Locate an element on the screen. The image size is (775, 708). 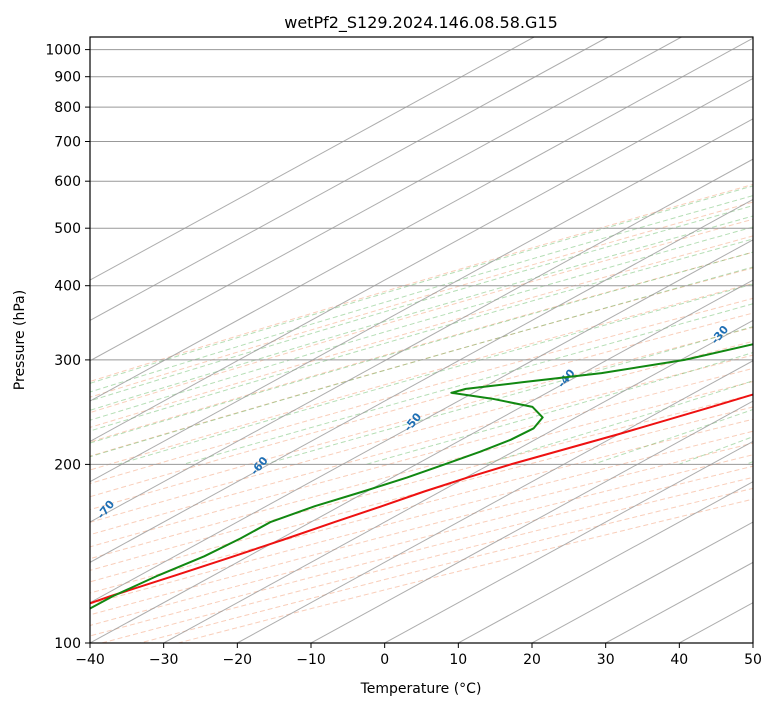
y-tick-label: 900 is located at coordinates (67, 78).